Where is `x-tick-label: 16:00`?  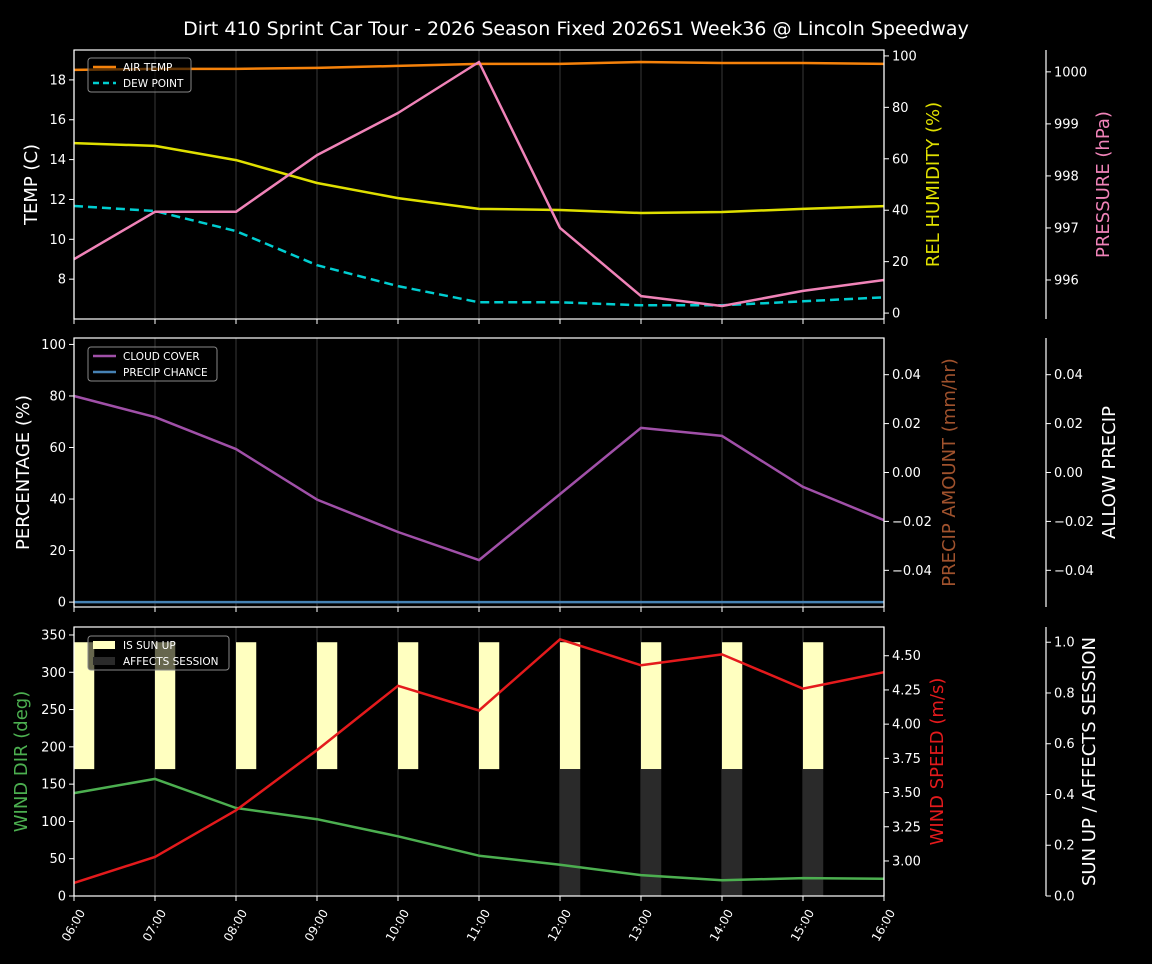 x-tick-label: 16:00 is located at coordinates (883, 925).